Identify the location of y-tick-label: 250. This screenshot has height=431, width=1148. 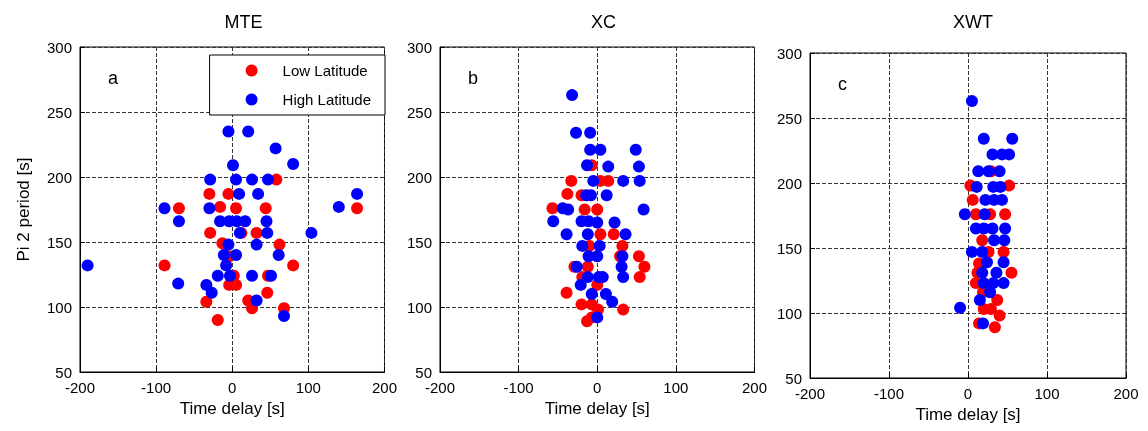
(789, 118).